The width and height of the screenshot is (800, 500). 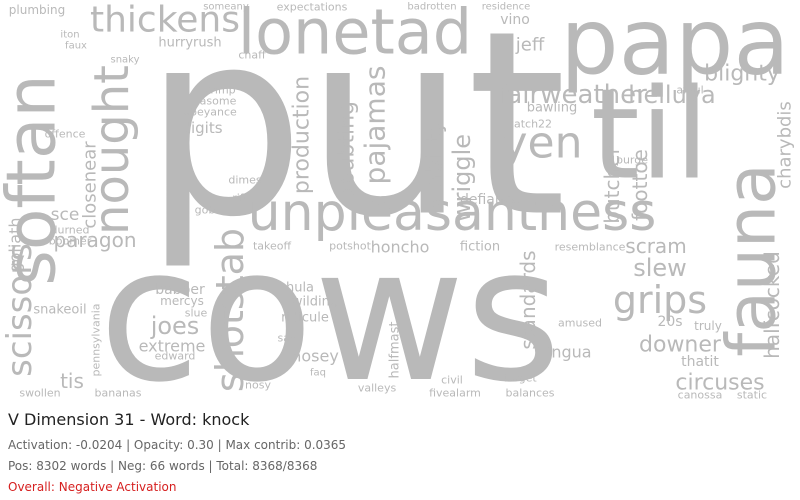 I want to click on cloud-word: helluva, so click(x=671, y=95).